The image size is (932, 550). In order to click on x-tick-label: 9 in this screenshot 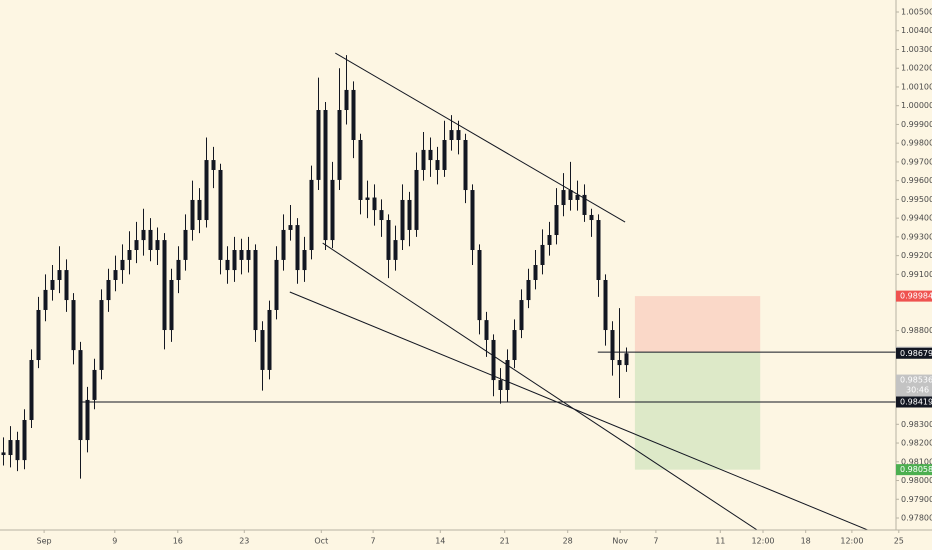, I will do `click(114, 541)`.